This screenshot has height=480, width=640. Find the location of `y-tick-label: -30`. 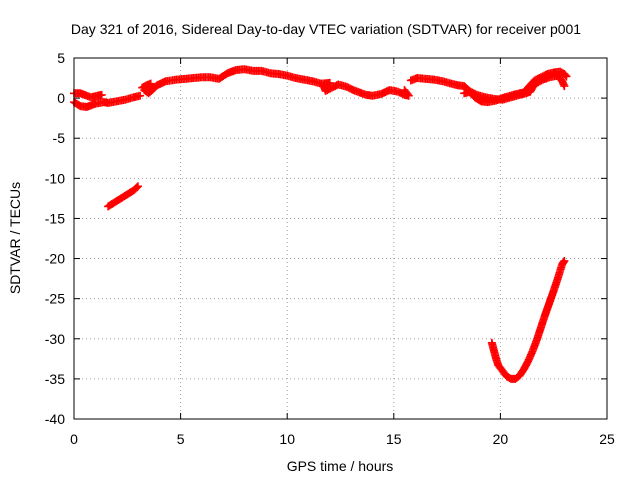

y-tick-label: -30 is located at coordinates (55, 339).